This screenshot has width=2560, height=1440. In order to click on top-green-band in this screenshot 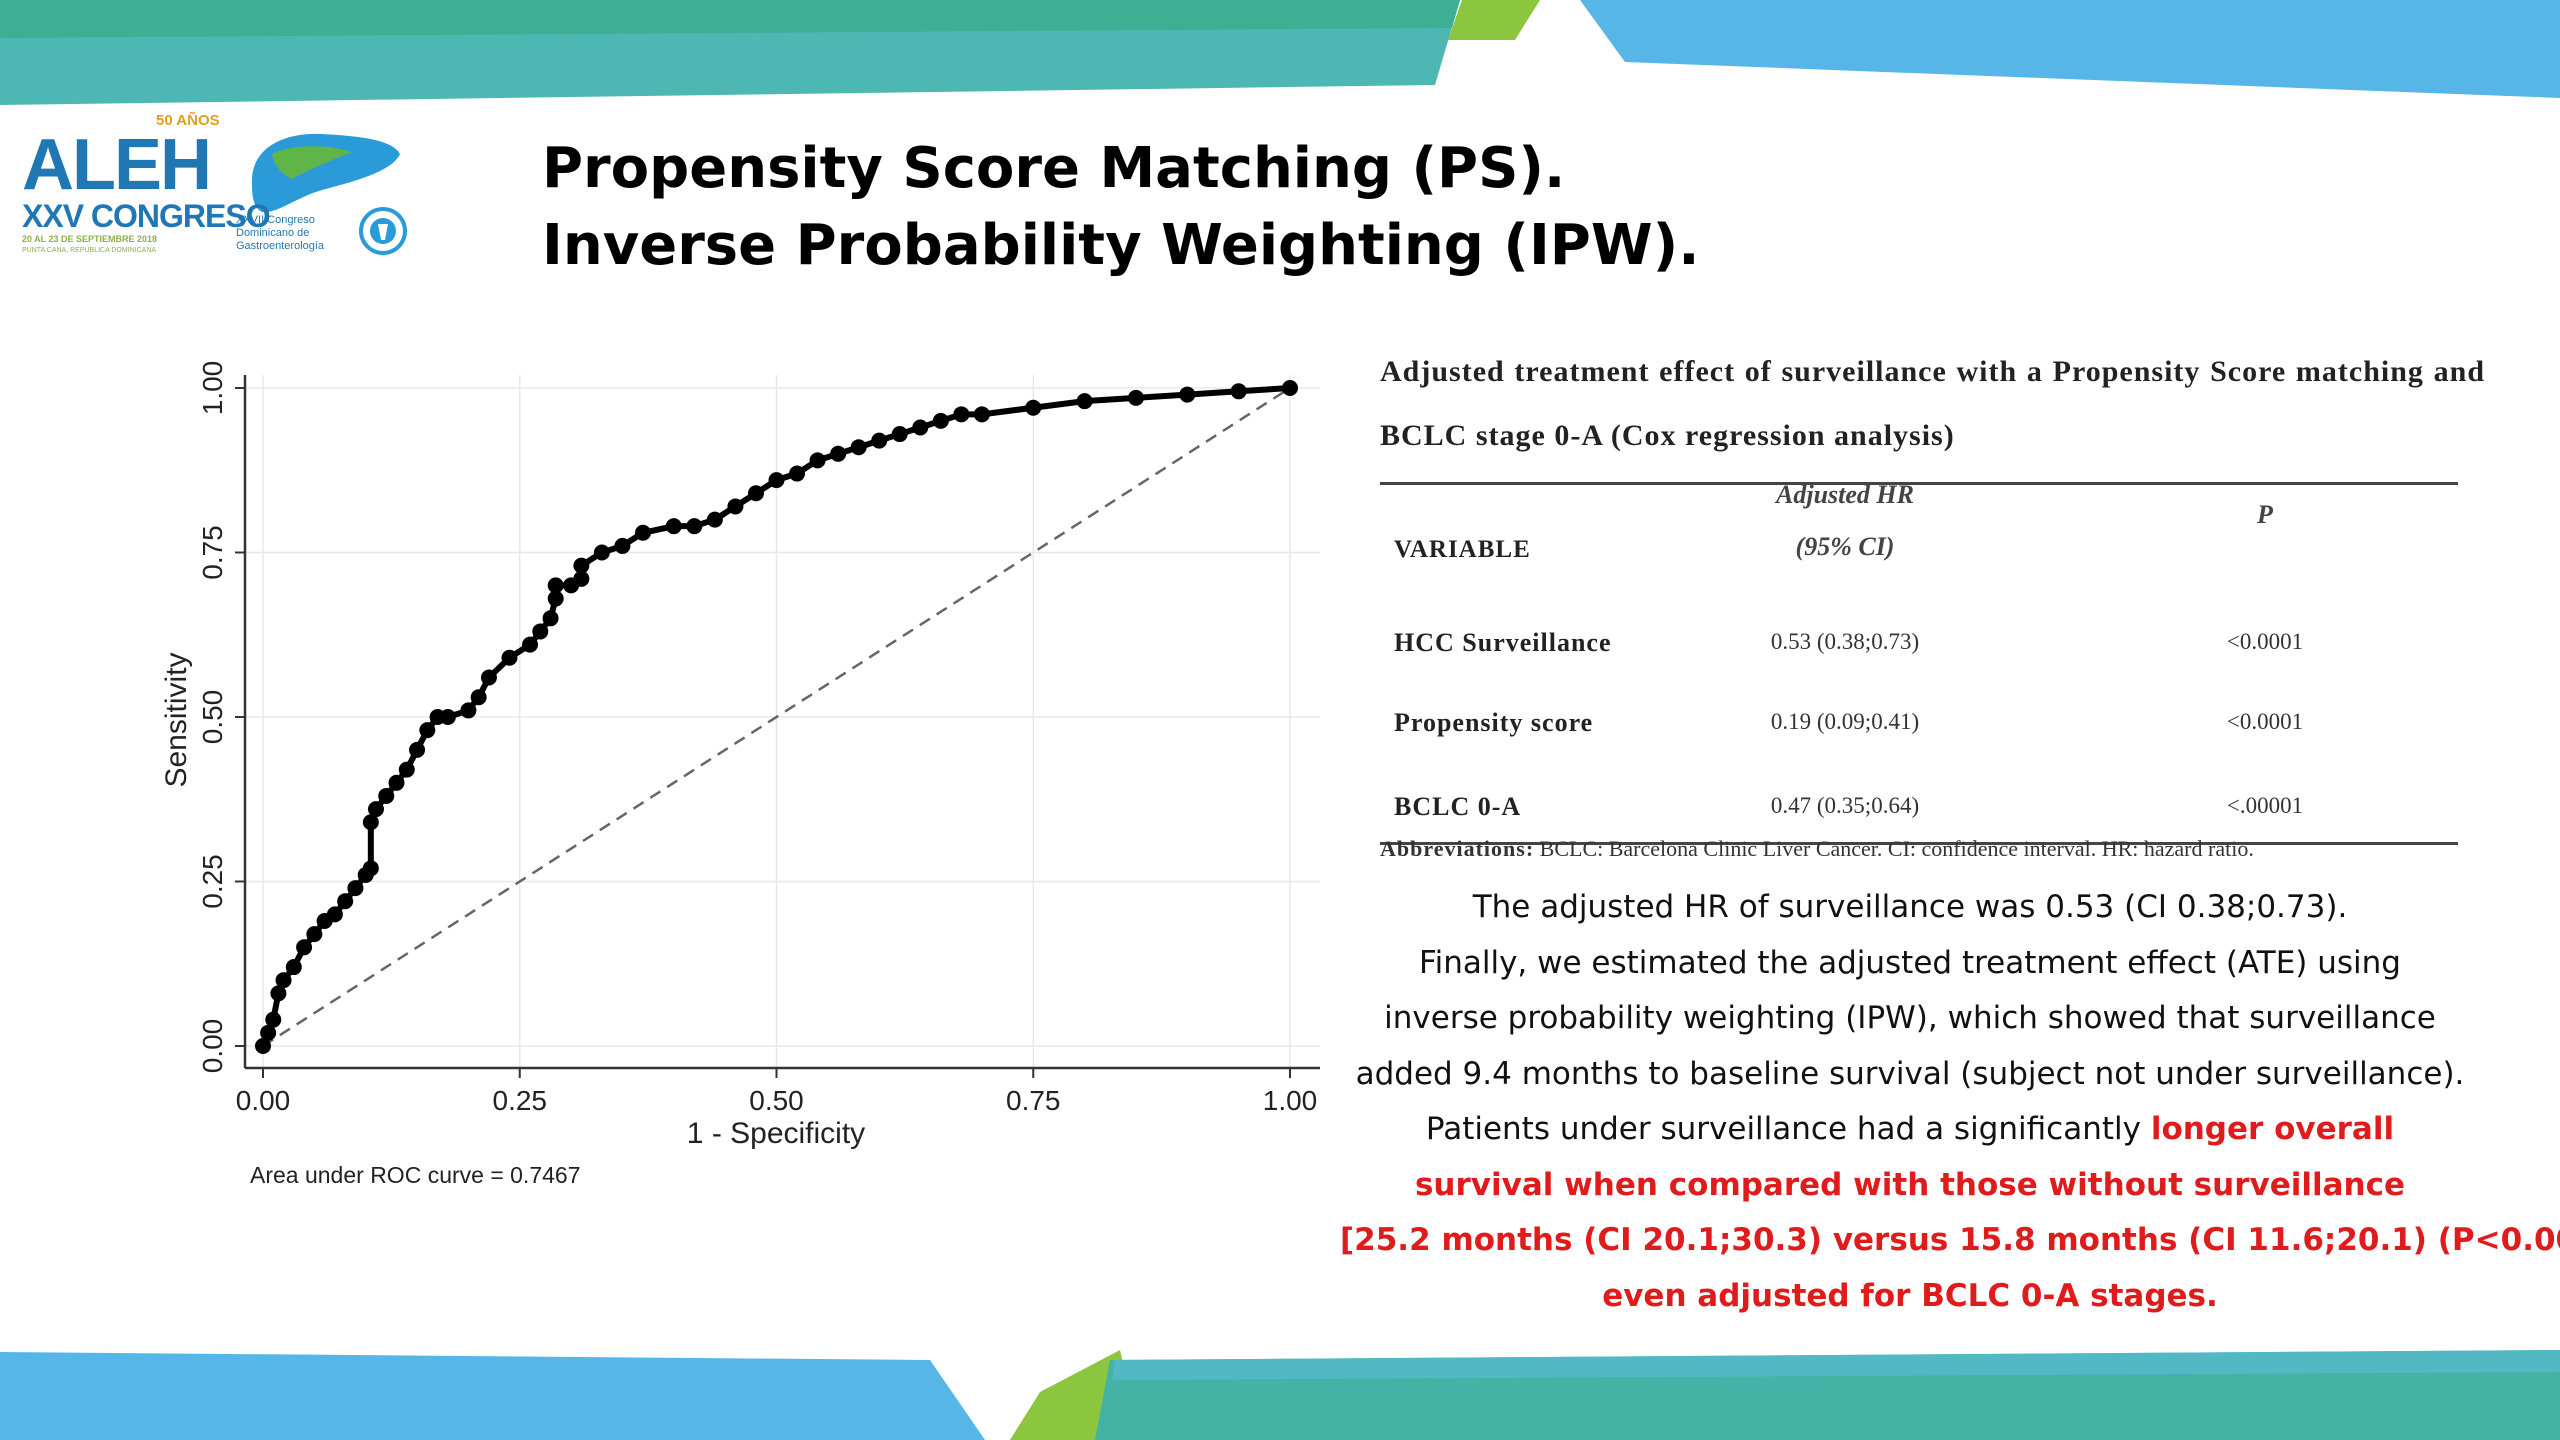, I will do `click(1494, 20)`.